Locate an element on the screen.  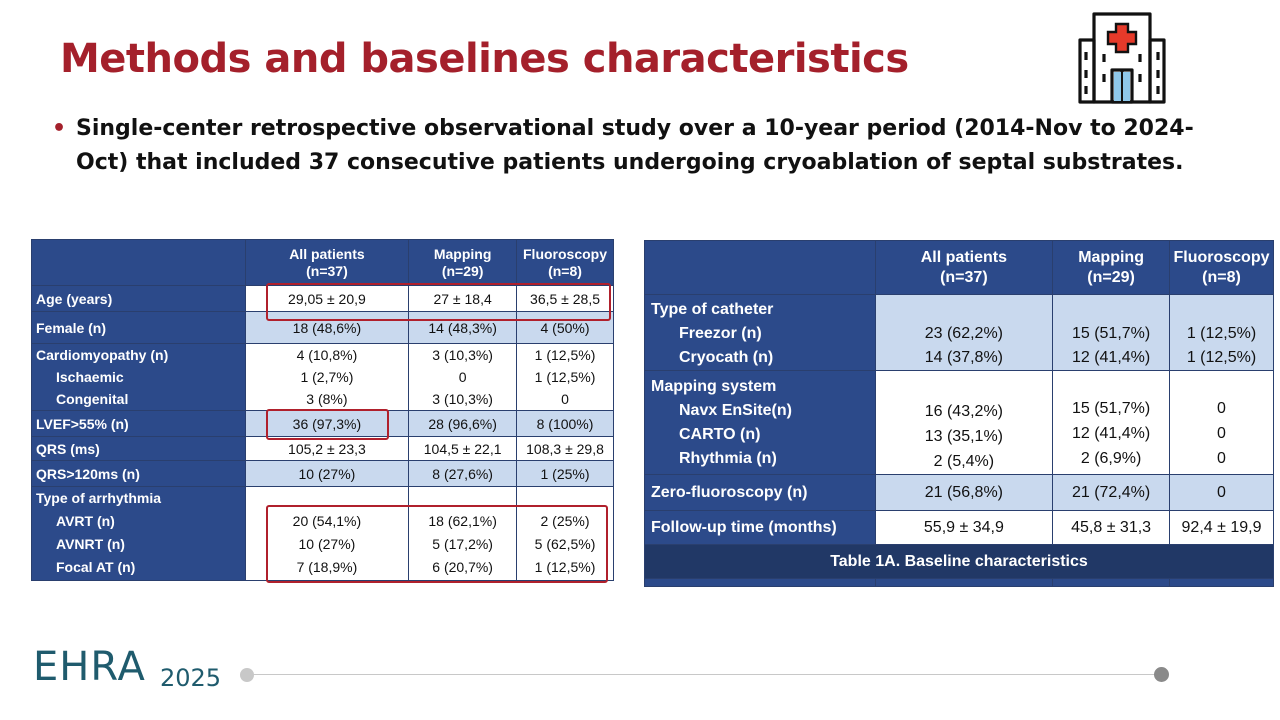
table-bottom-band is located at coordinates (959, 582).